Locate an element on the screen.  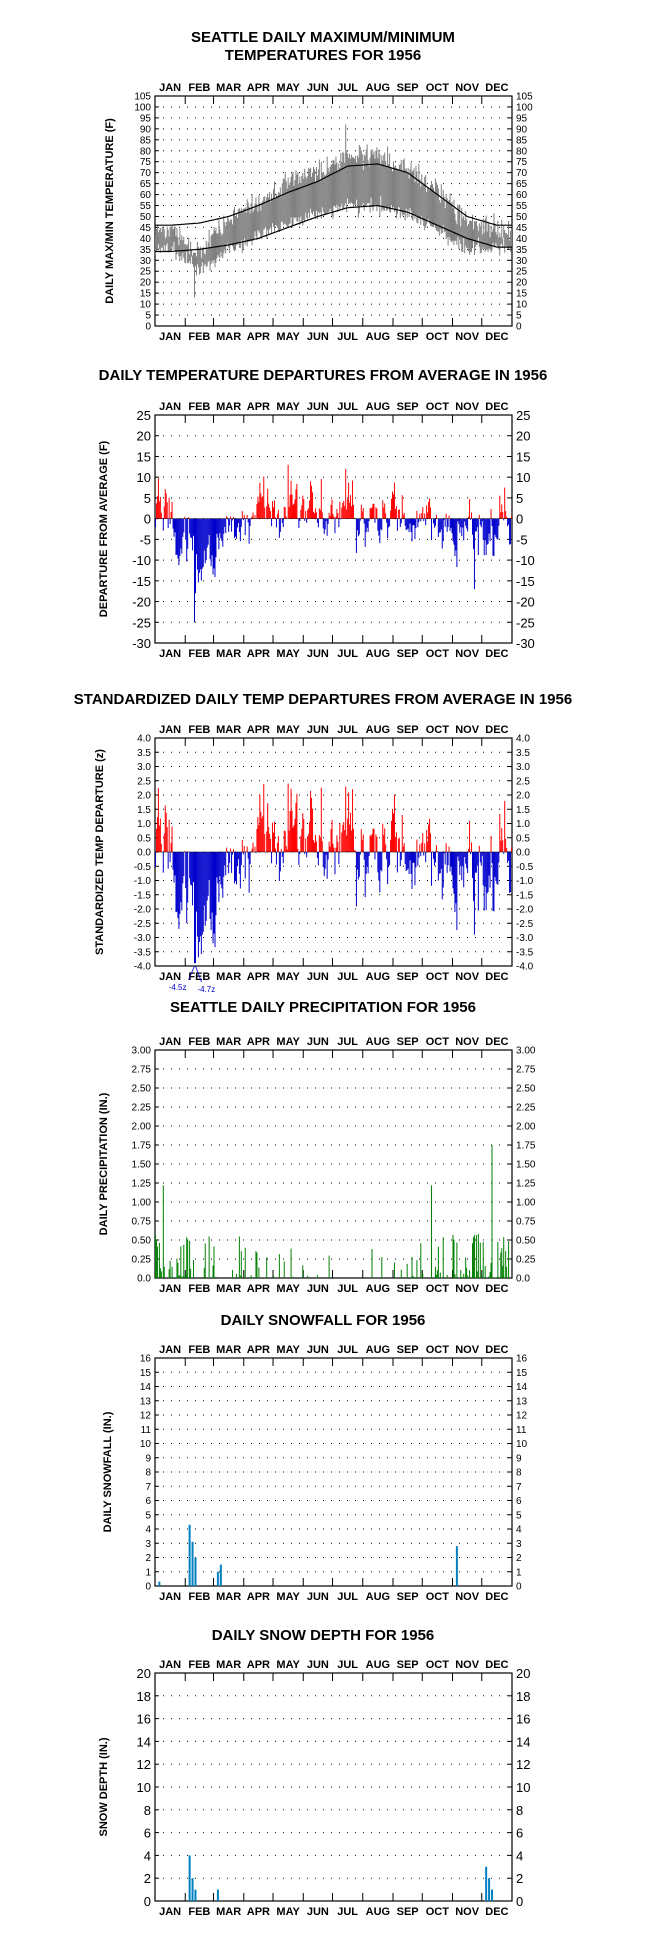
y-tick-label-right: 16 is located at coordinates (523, 1719).